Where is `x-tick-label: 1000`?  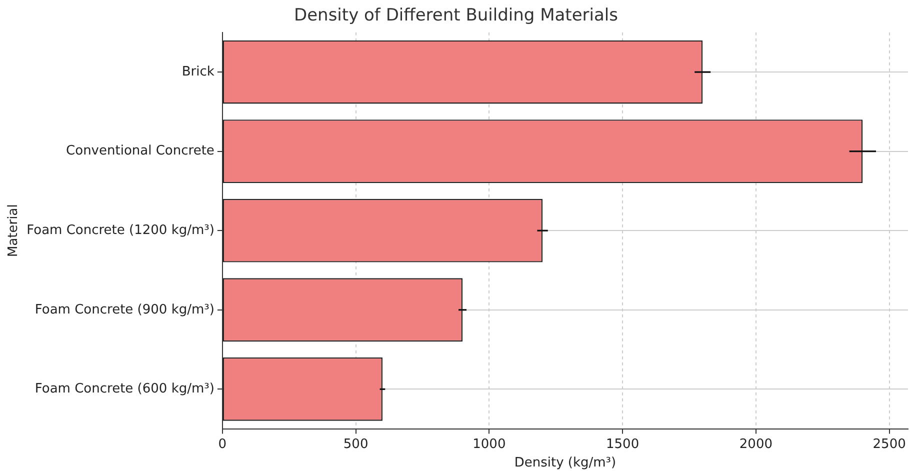 x-tick-label: 1000 is located at coordinates (489, 444).